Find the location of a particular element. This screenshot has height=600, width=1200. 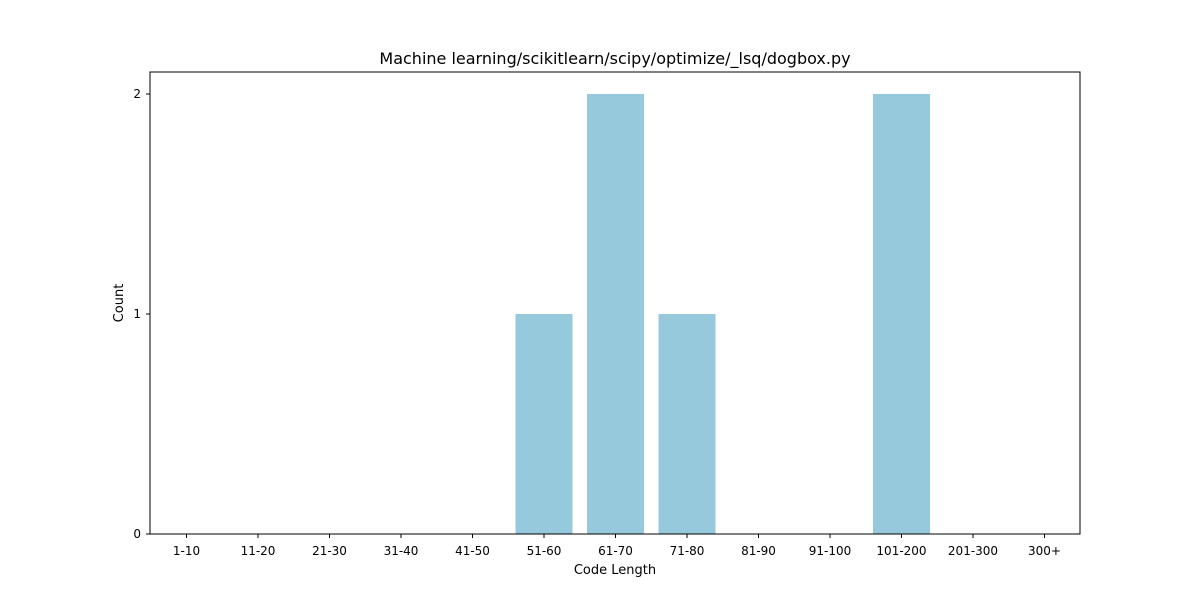

x-tick-label: 31-40 is located at coordinates (401, 551).